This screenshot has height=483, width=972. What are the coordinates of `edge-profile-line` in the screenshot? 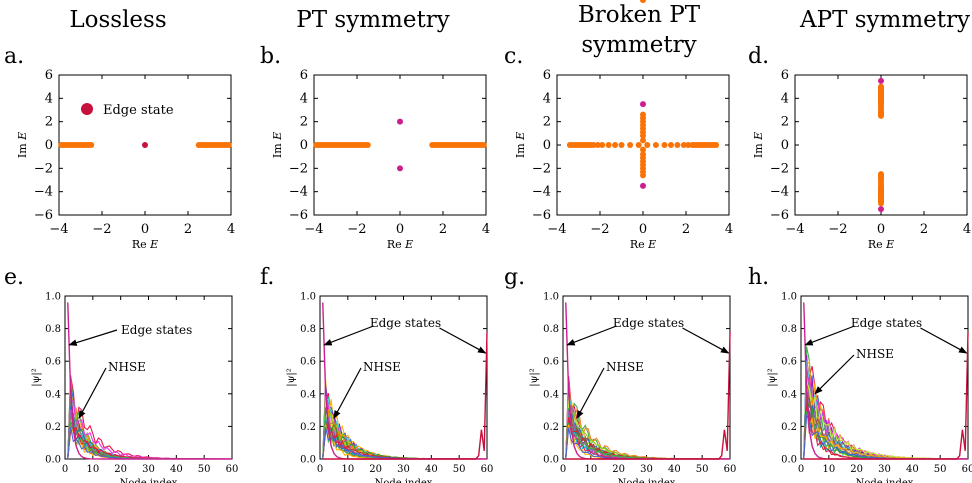 It's located at (149, 381).